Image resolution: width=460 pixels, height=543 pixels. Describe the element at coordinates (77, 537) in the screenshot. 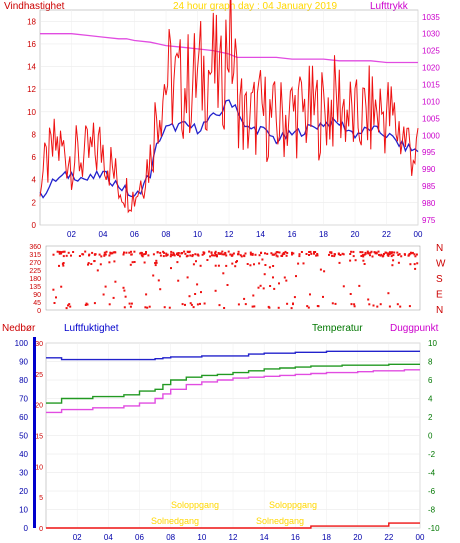

I see `x-tick-label-02: 02` at that location.